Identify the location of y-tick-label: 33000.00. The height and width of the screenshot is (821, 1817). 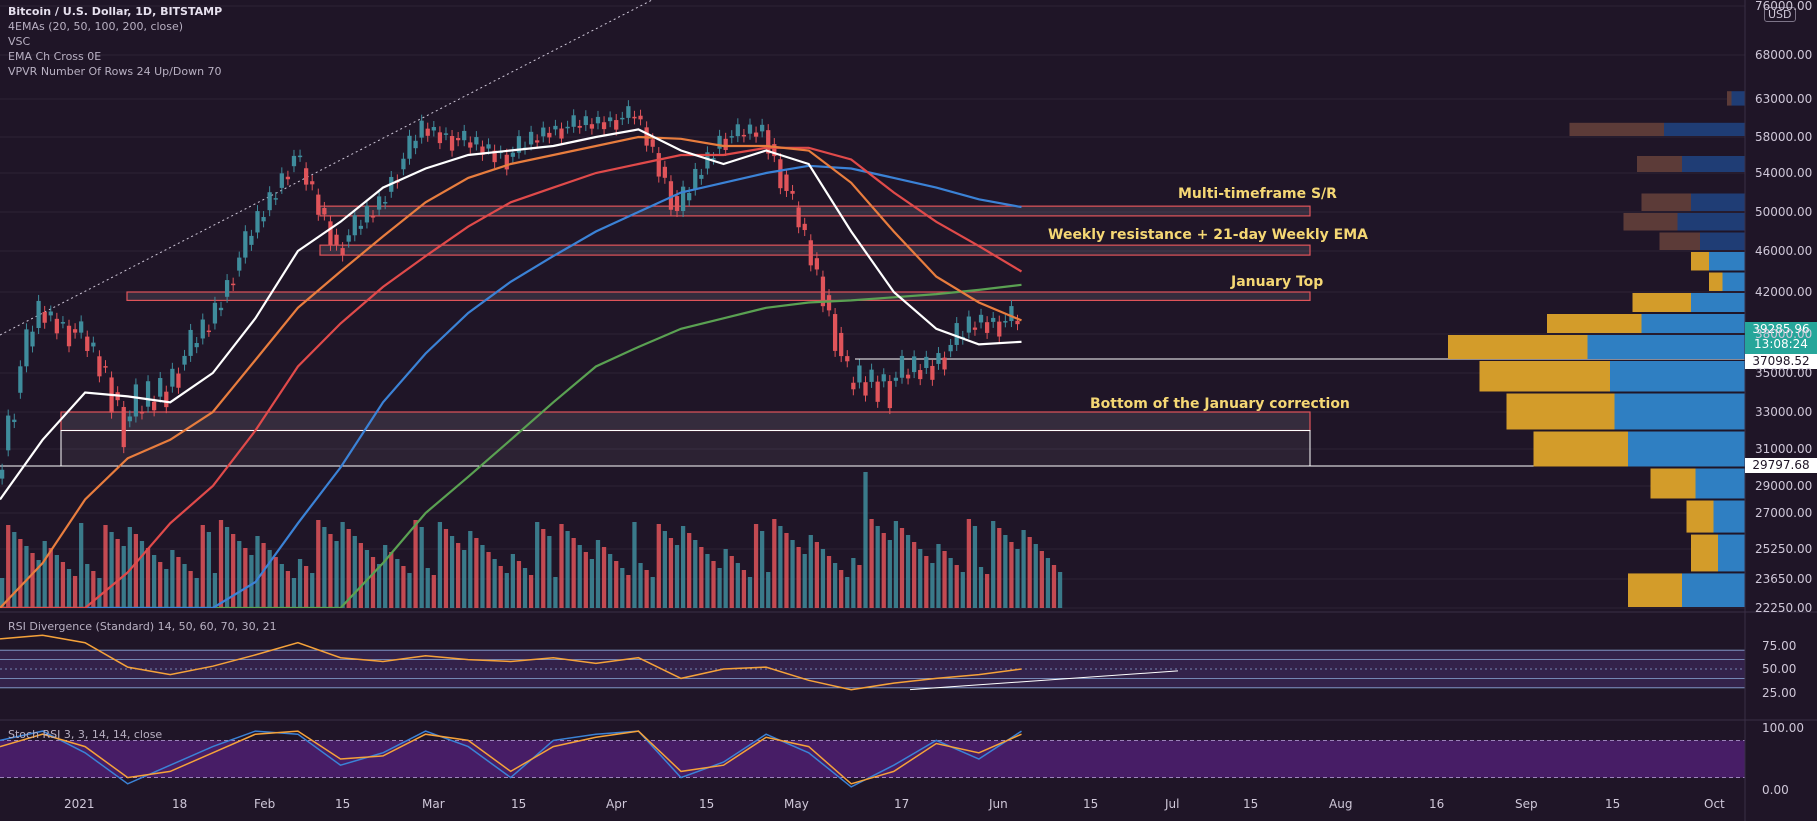
(1784, 412).